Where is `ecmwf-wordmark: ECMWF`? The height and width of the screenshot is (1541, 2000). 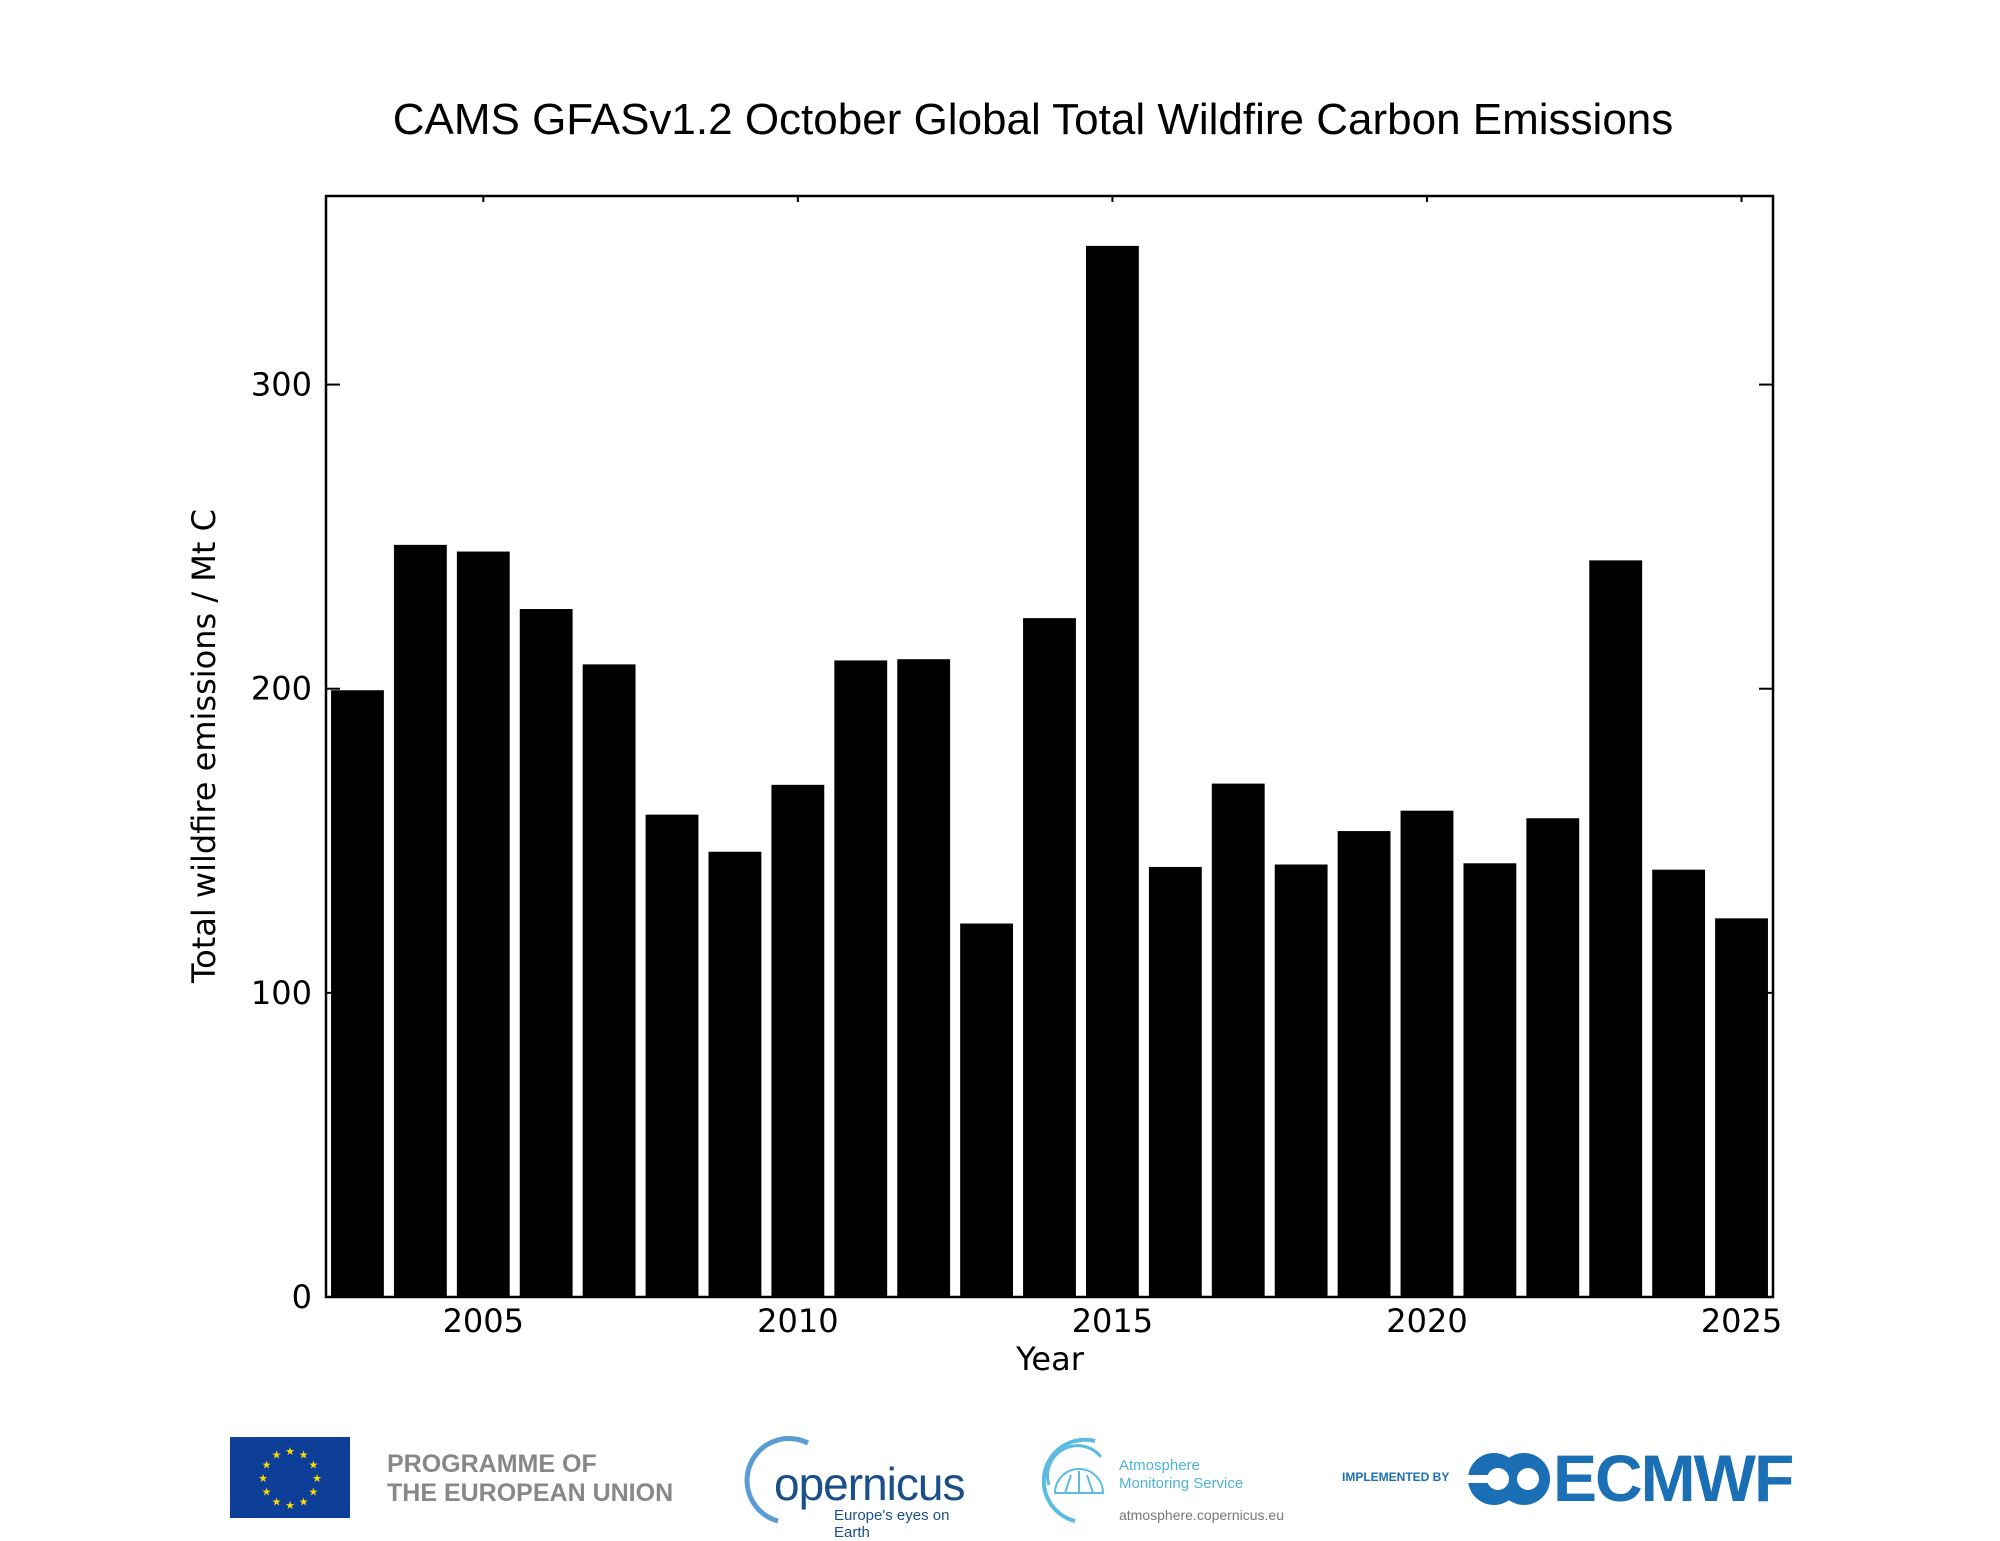 ecmwf-wordmark: ECMWF is located at coordinates (1673, 1478).